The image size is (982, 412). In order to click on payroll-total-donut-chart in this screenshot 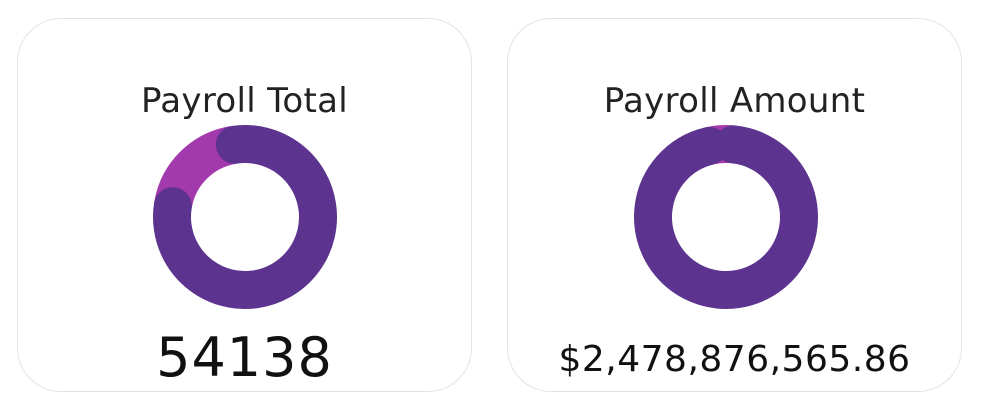, I will do `click(245, 216)`.